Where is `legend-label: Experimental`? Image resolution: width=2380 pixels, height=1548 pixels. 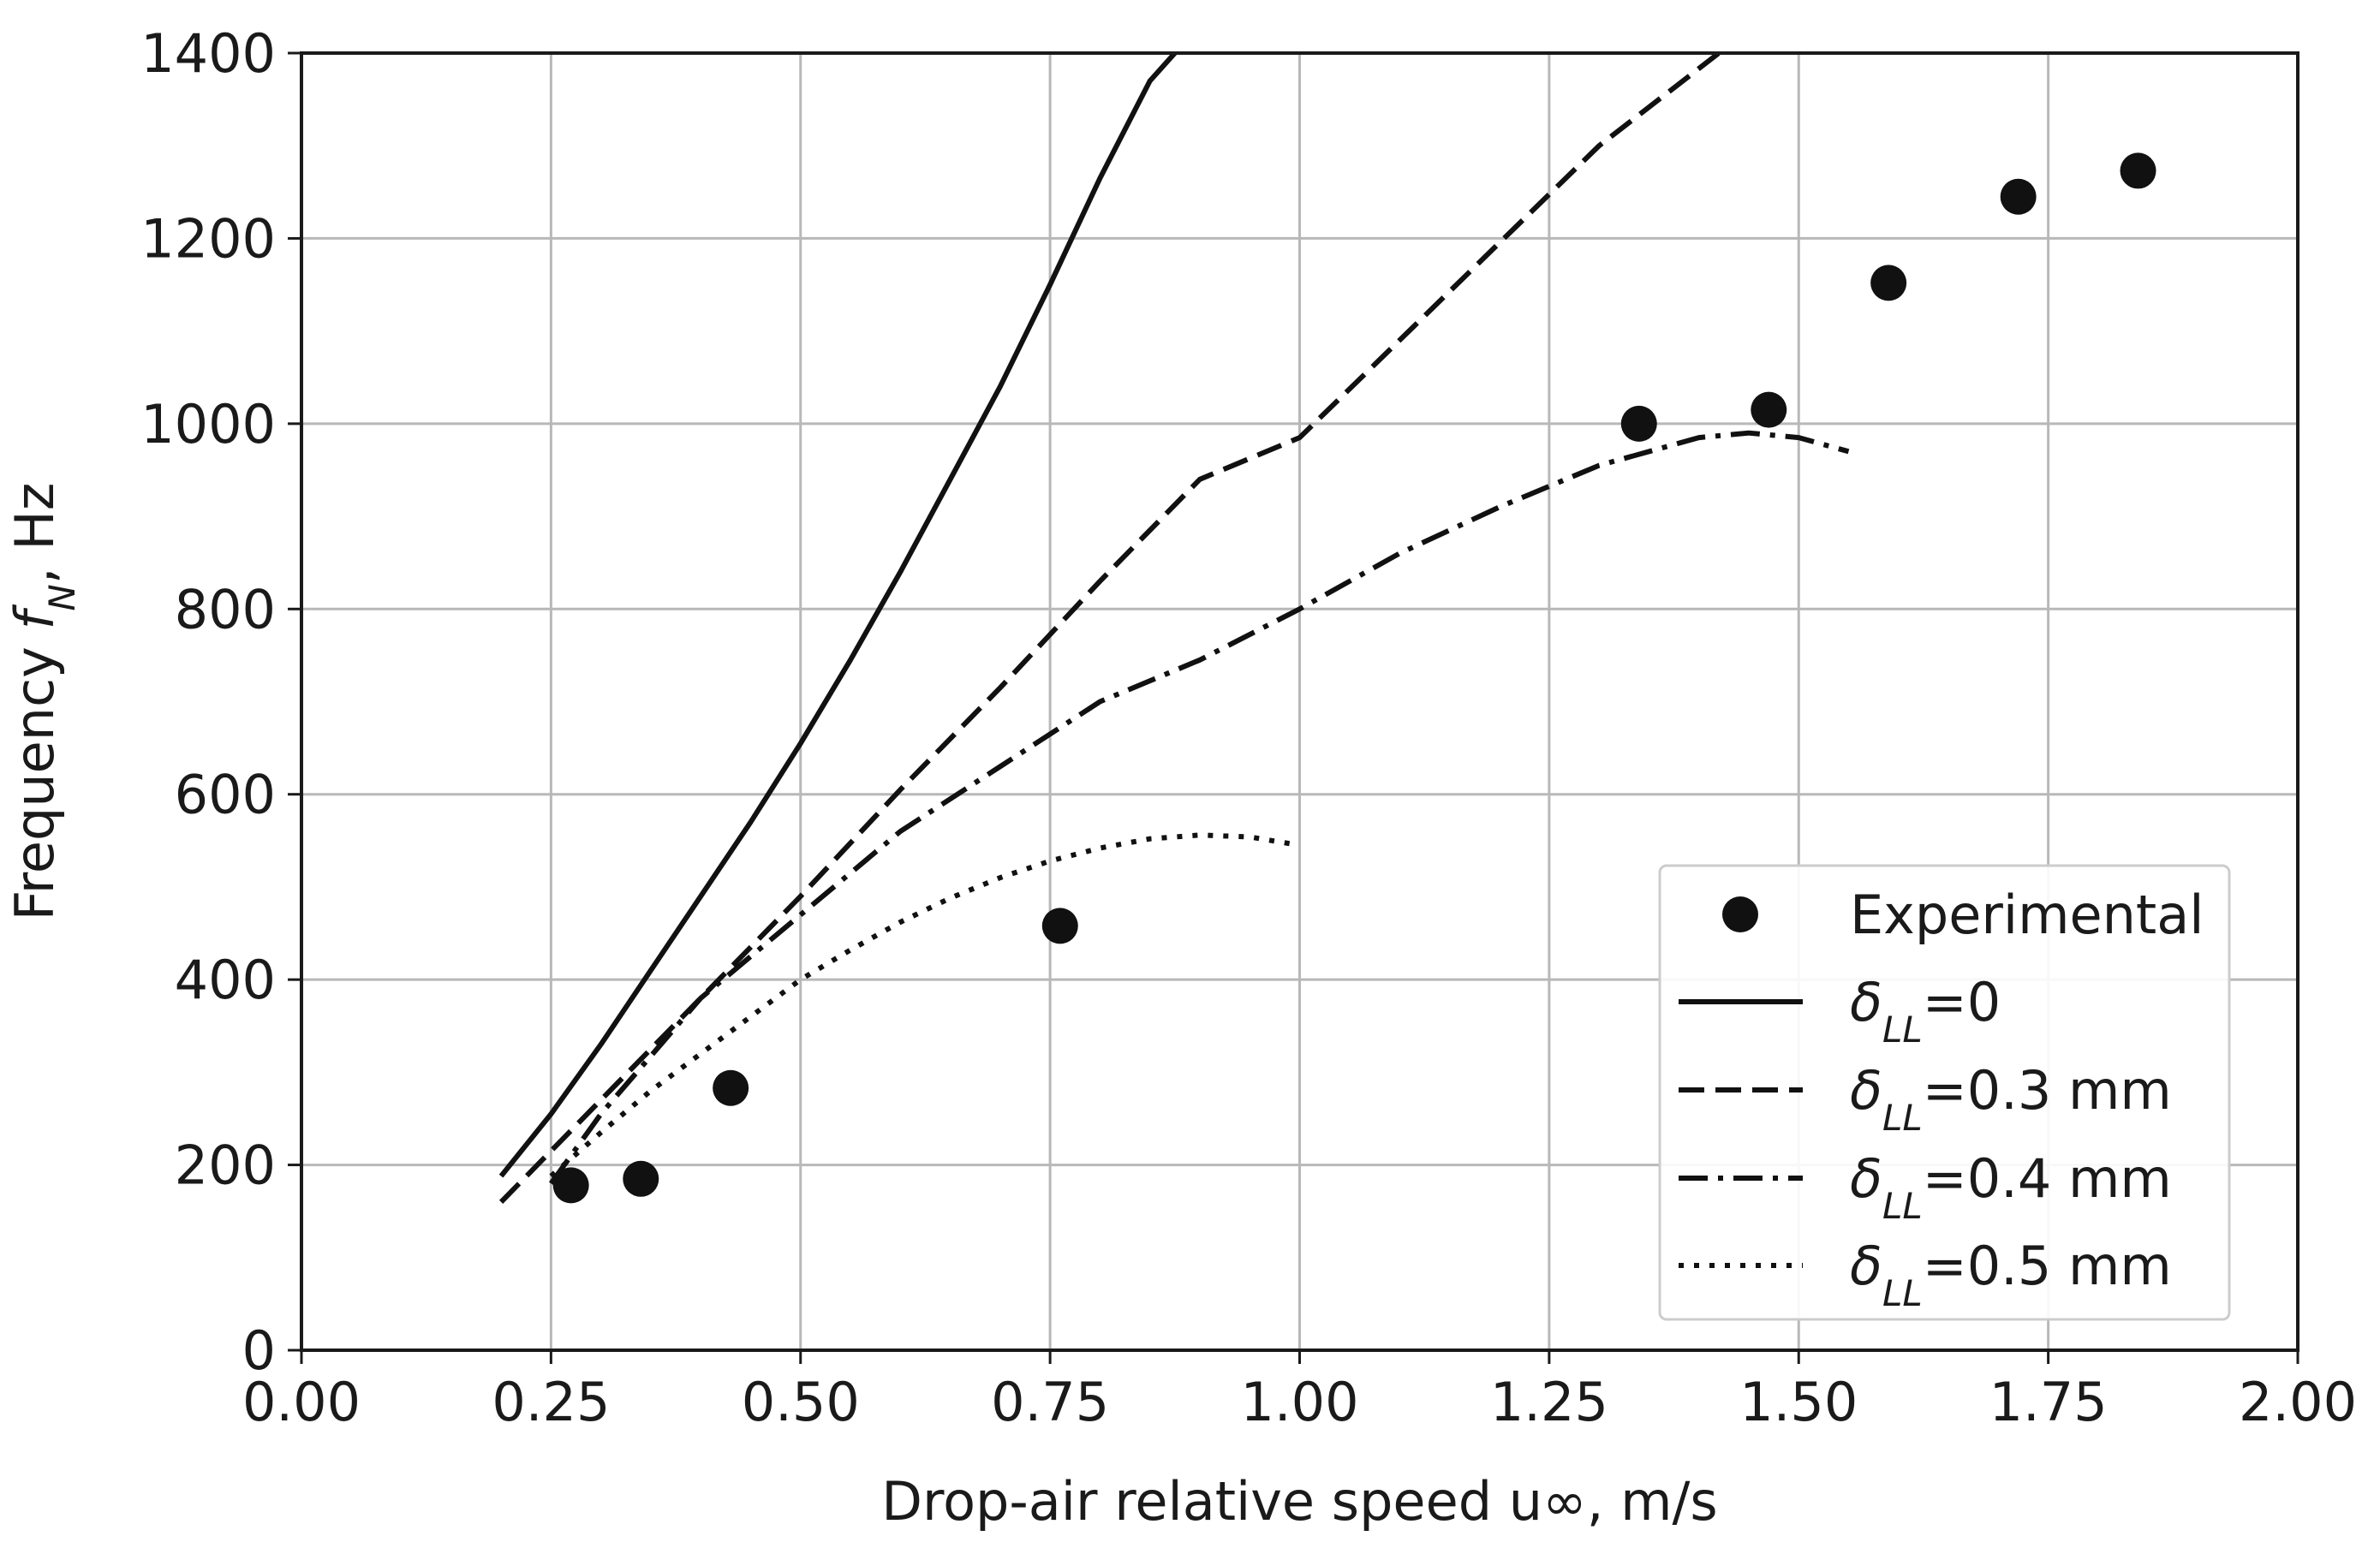
legend-label: Experimental is located at coordinates (2027, 915).